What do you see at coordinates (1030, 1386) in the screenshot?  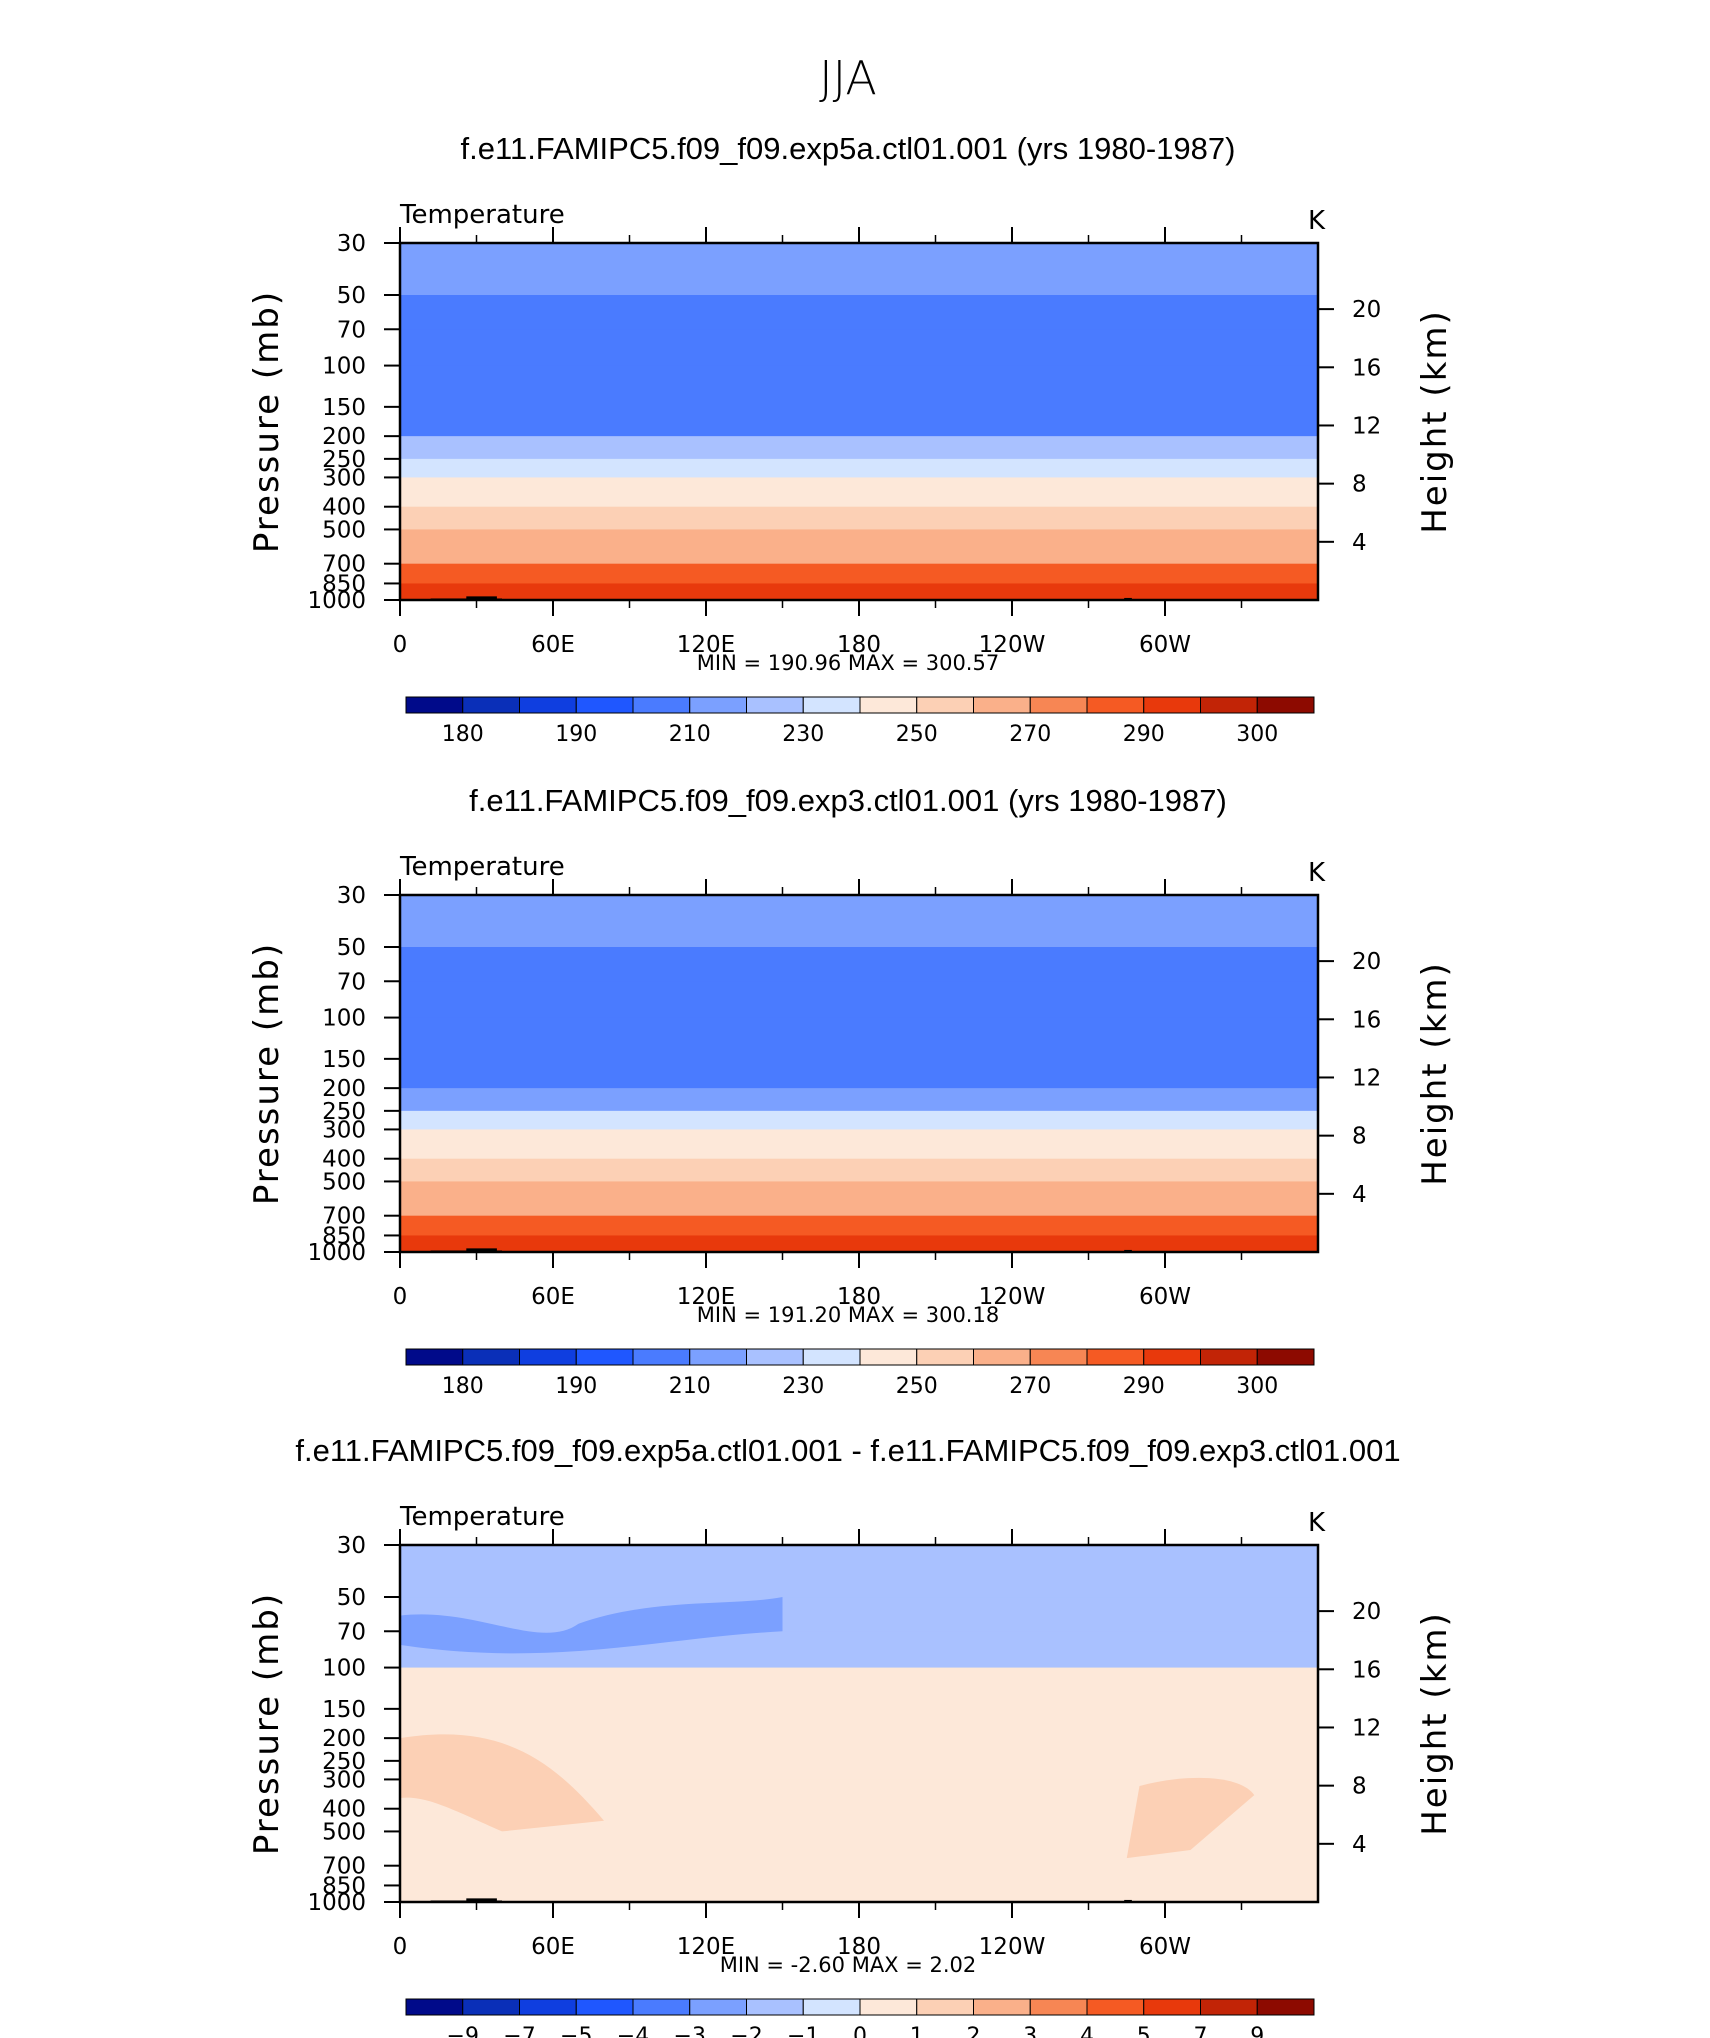 I see `colorbar-label: 270` at bounding box center [1030, 1386].